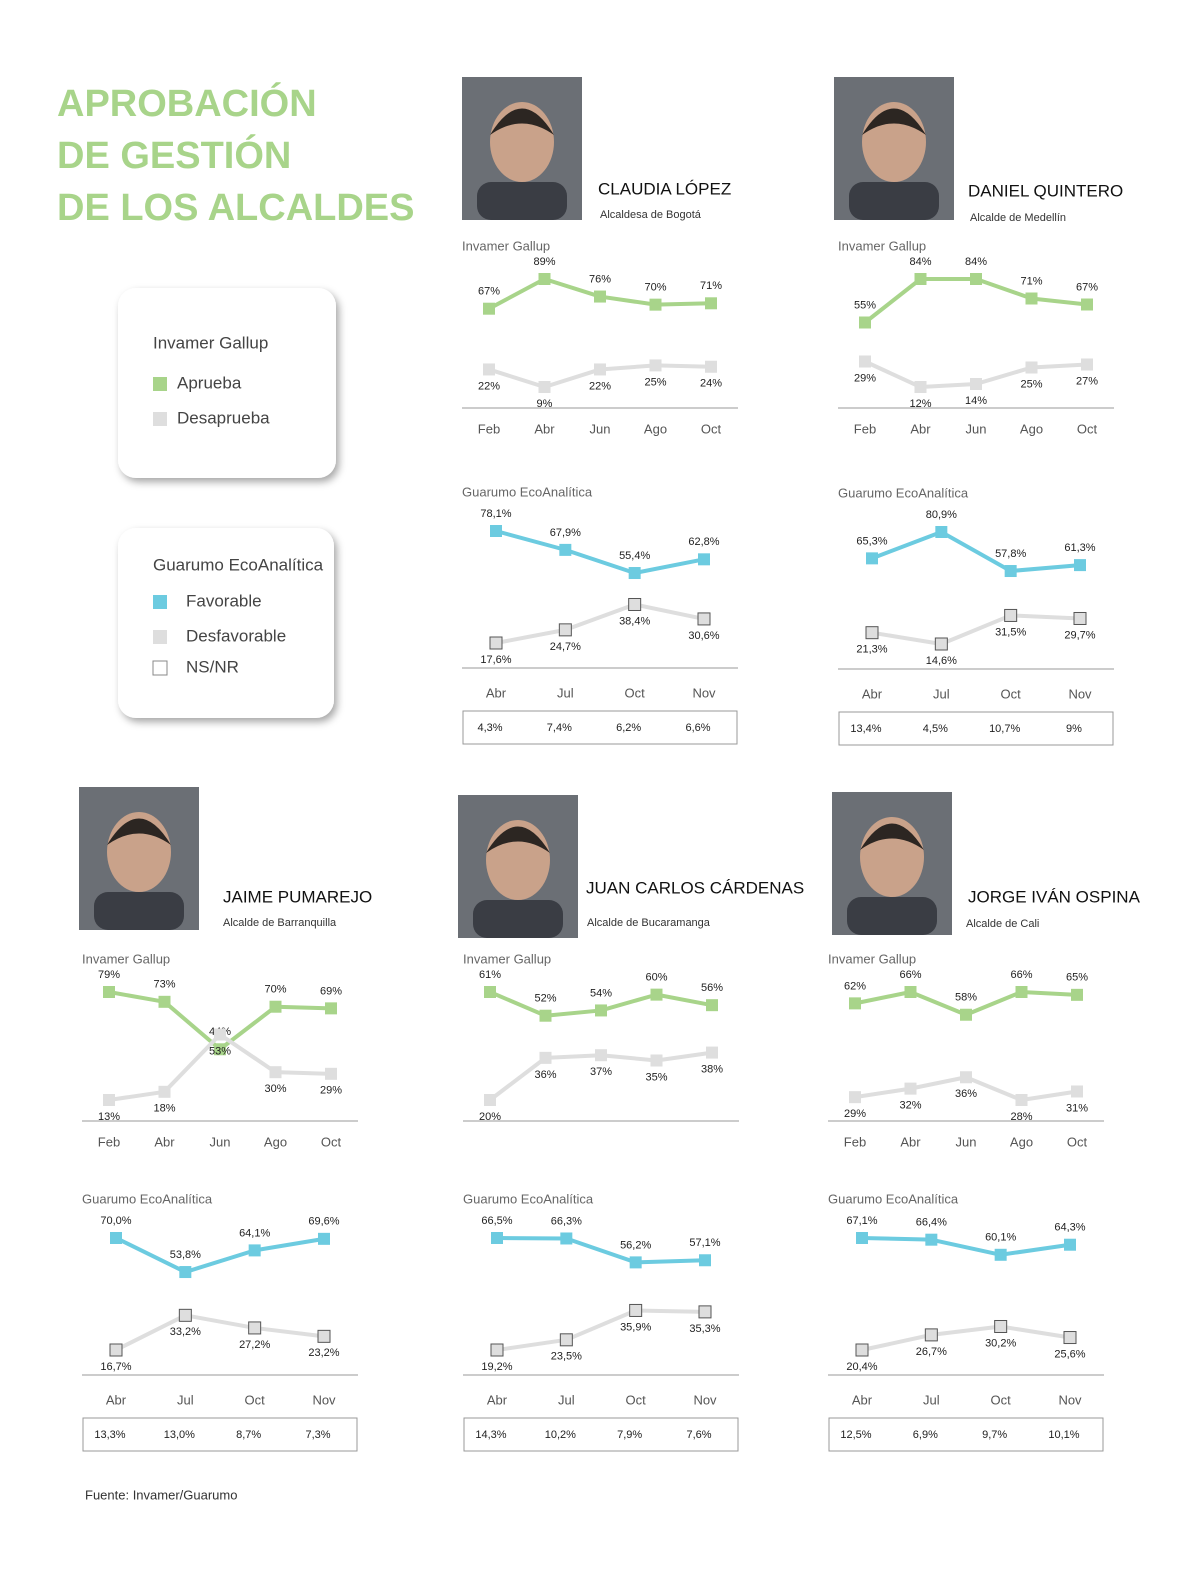  Describe the element at coordinates (1063, 1435) in the screenshot. I see `ns-value: 10,1%` at that location.